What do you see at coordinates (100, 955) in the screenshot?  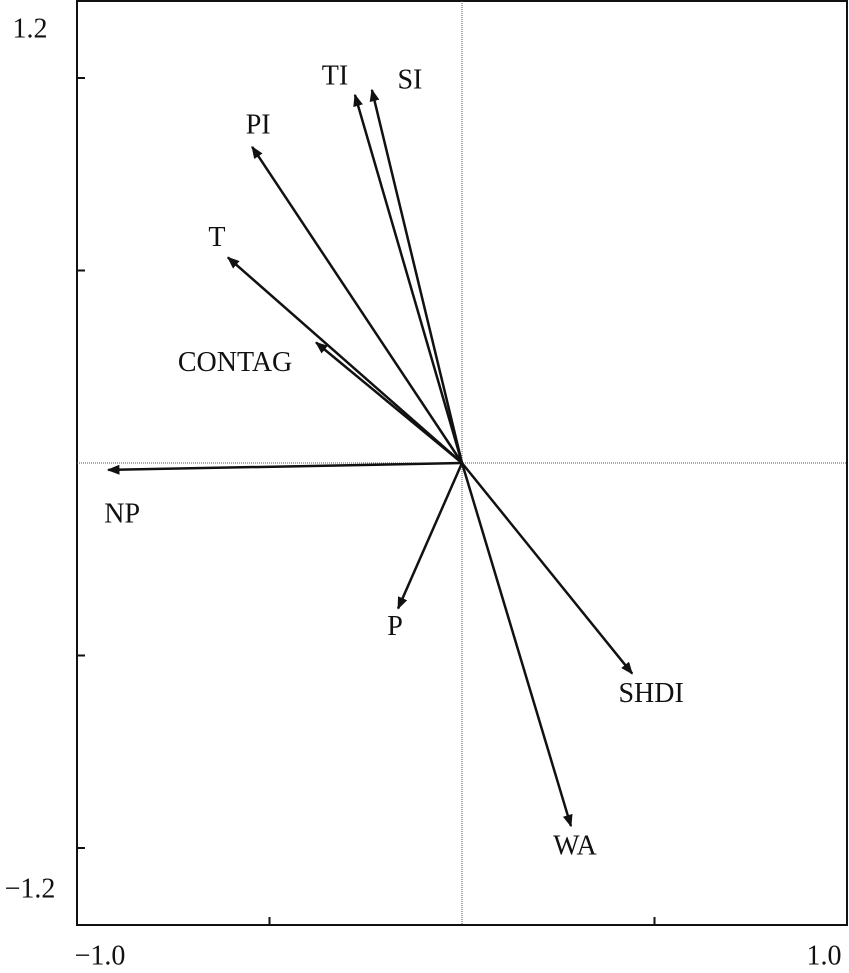 I see `x-tick-label: −1.0` at bounding box center [100, 955].